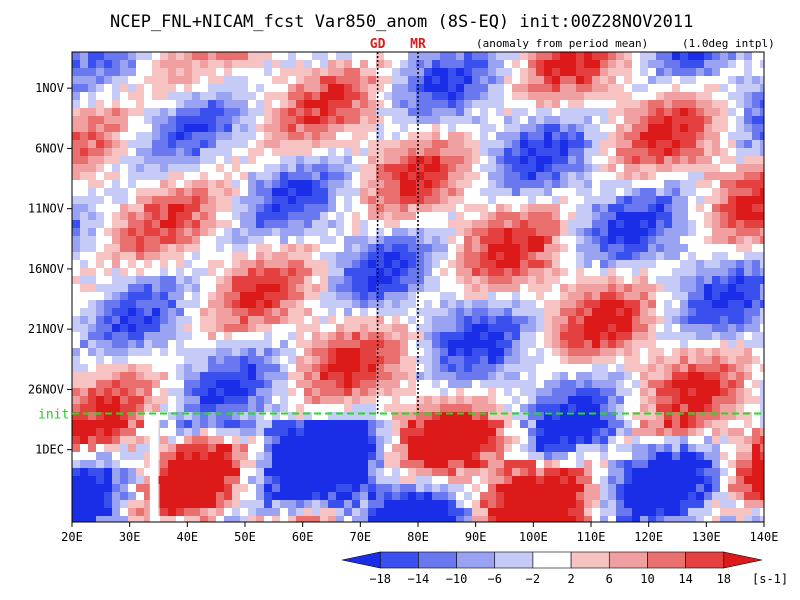 The height and width of the screenshot is (600, 800). Describe the element at coordinates (46, 389) in the screenshot. I see `y-tick-label: 26NOV` at that location.